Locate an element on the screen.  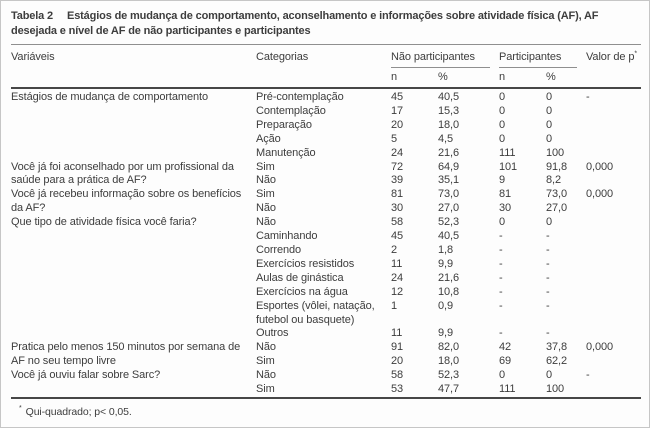
np-n-cell: 24 is located at coordinates (397, 152).